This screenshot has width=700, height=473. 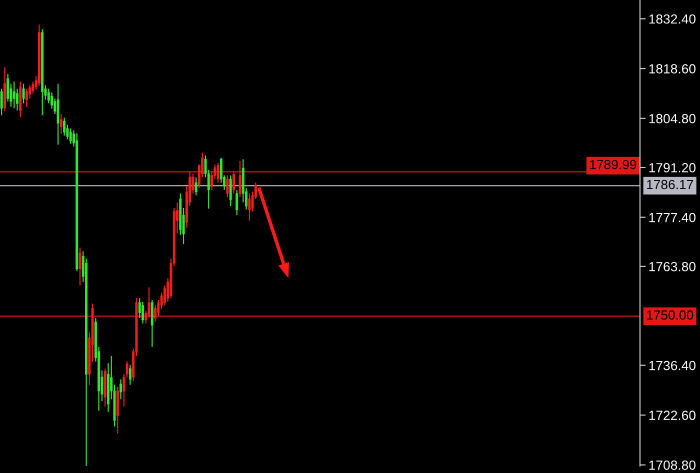 What do you see at coordinates (670, 315) in the screenshot?
I see `ref-line-label: 1750.00` at bounding box center [670, 315].